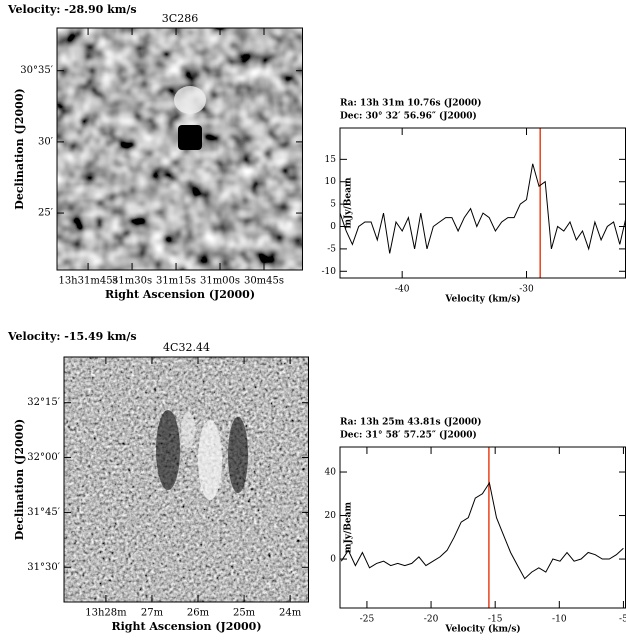 This screenshot has height=643, width=626. Describe the element at coordinates (526, 290) in the screenshot. I see `x-tick-label: -30` at that location.